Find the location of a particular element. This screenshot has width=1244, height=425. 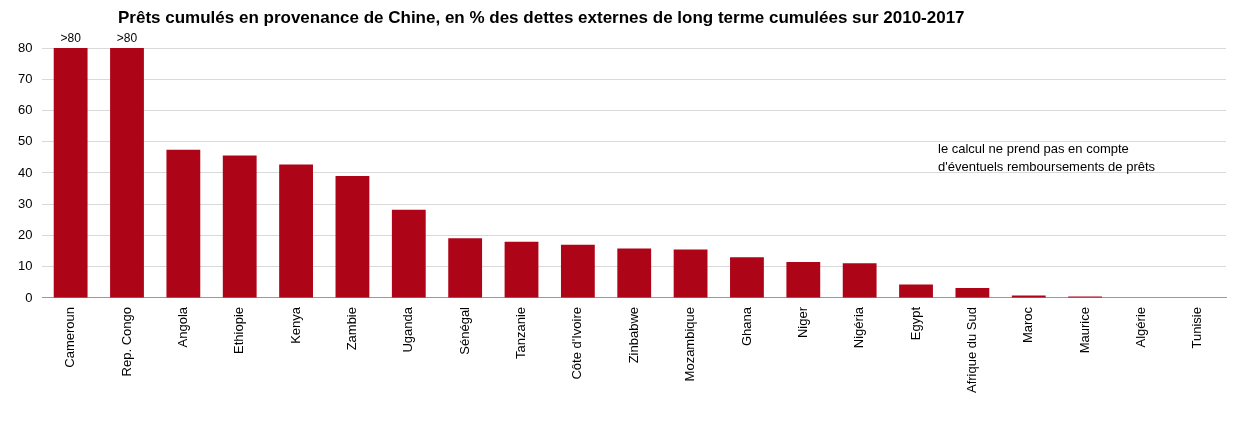

x-tick-label: Maroc is located at coordinates (1028, 325).